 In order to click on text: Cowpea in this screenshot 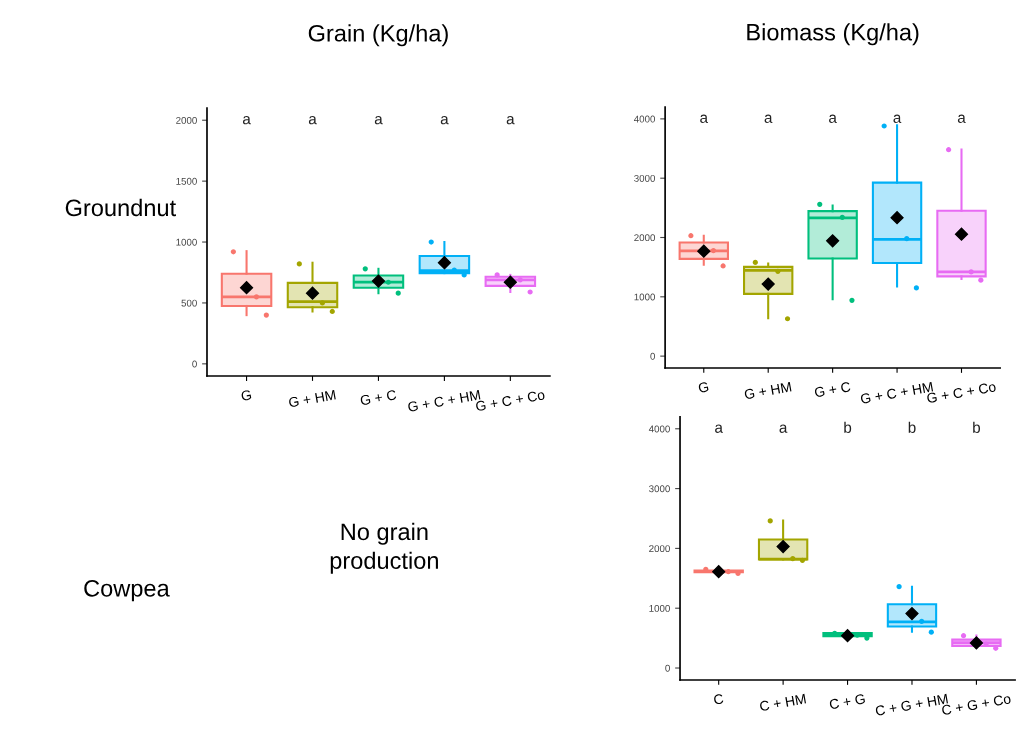, I will do `click(127, 590)`.